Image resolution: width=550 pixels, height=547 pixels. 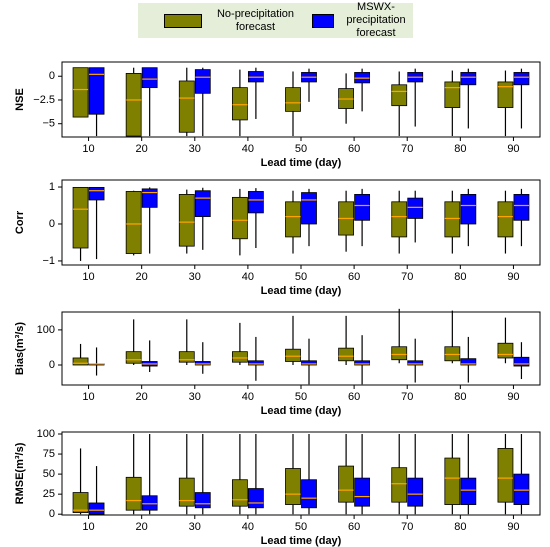 I want to click on legend-item: MSWX-precipitation forecast, so click(x=363, y=20).